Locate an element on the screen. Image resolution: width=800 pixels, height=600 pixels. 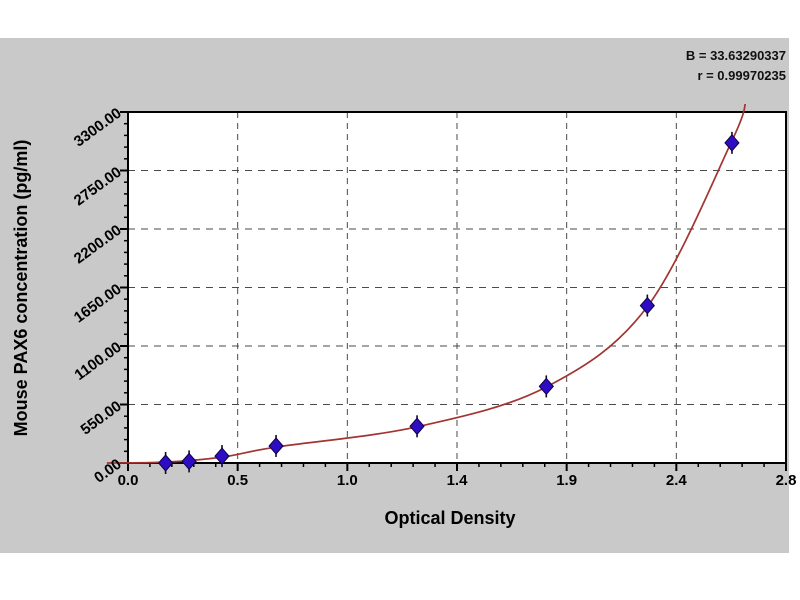
x-tick-label: 0.0 is located at coordinates (128, 480).